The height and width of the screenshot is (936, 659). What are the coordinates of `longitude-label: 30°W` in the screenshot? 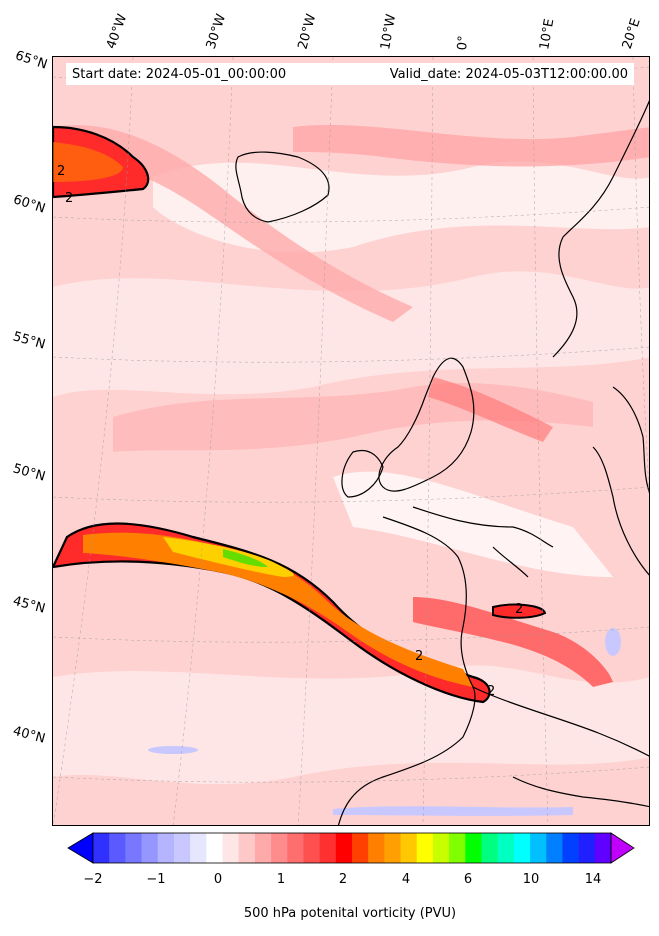 It's located at (216, 31).